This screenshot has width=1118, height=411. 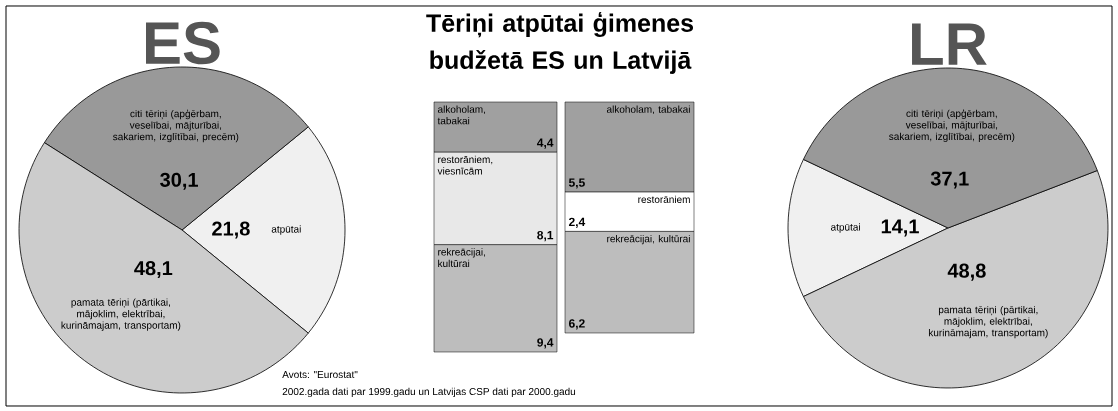 I want to click on data-label: 21,8, so click(x=231, y=230).